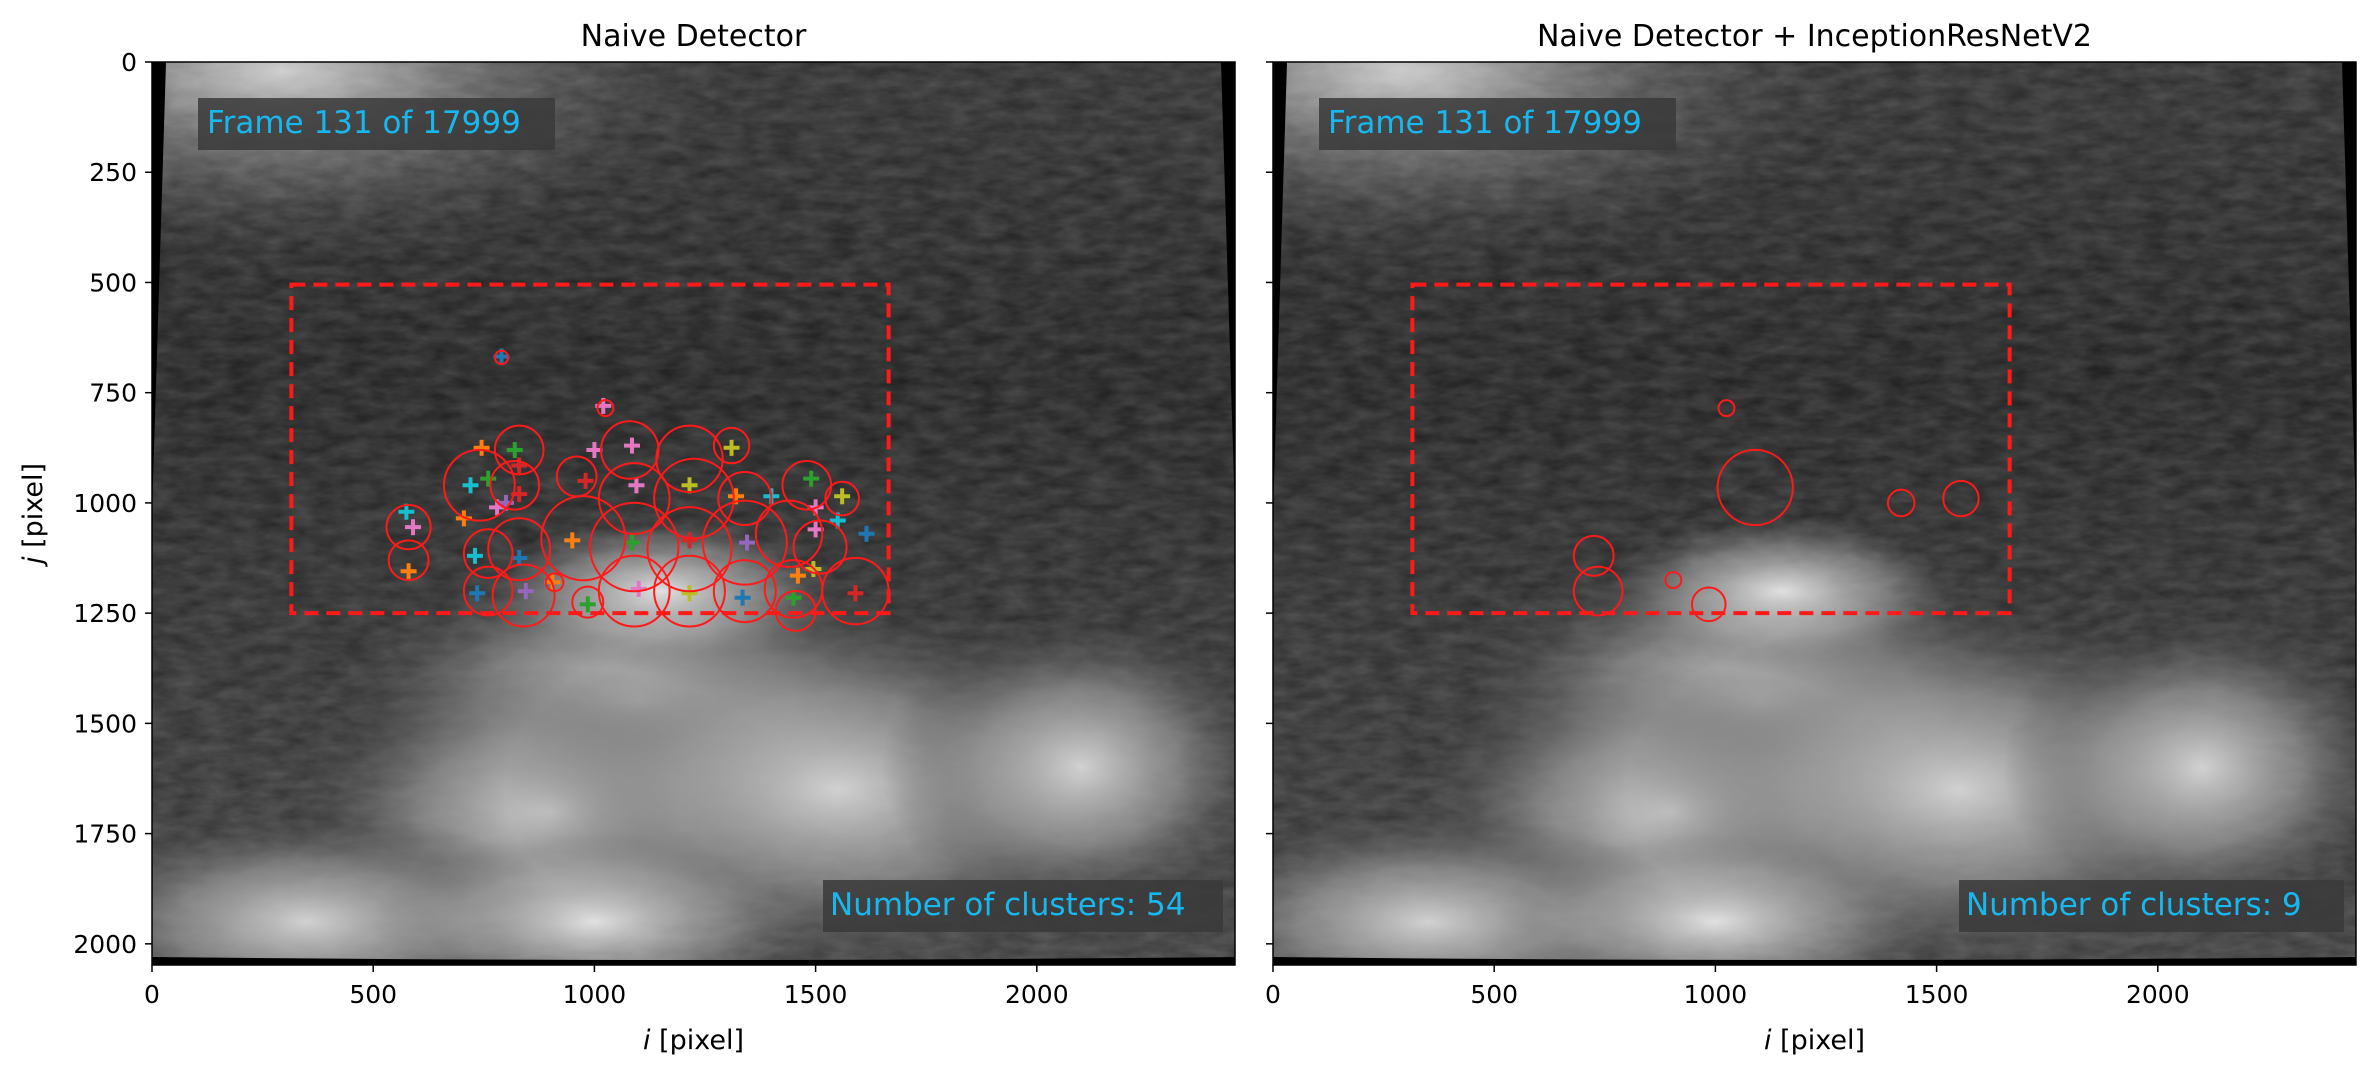 Image resolution: width=2376 pixels, height=1079 pixels. What do you see at coordinates (1716, 994) in the screenshot?
I see `x-tick-label: 1000` at bounding box center [1716, 994].